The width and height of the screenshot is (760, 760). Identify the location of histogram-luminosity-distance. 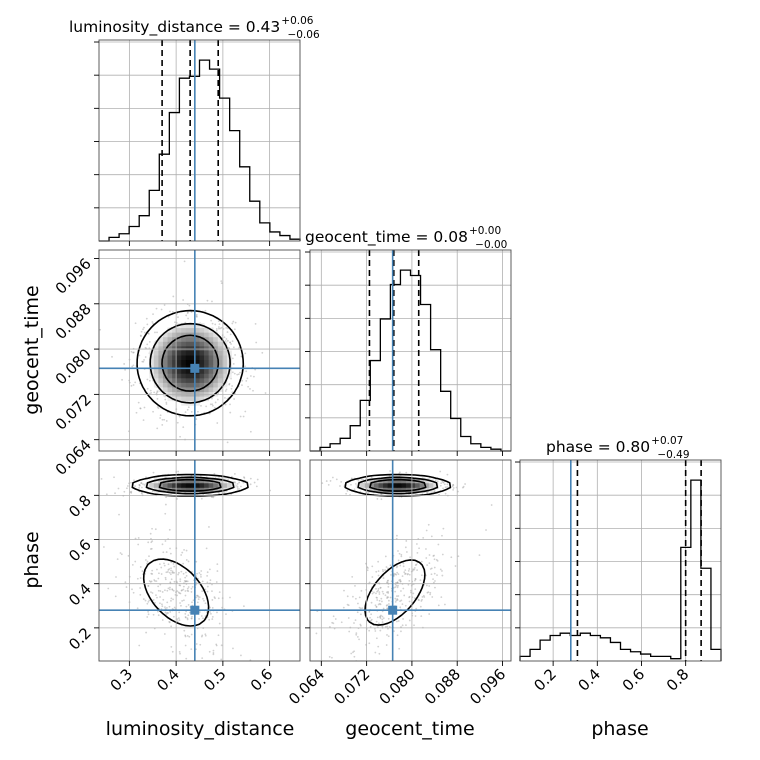
(200, 150).